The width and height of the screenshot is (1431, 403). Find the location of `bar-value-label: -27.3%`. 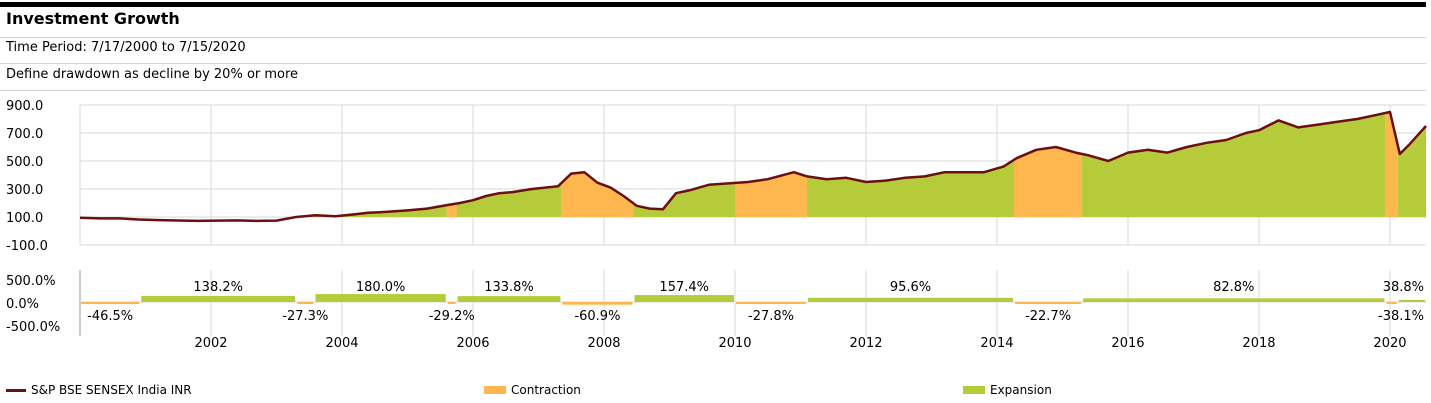

bar-value-label: -27.3% is located at coordinates (305, 316).